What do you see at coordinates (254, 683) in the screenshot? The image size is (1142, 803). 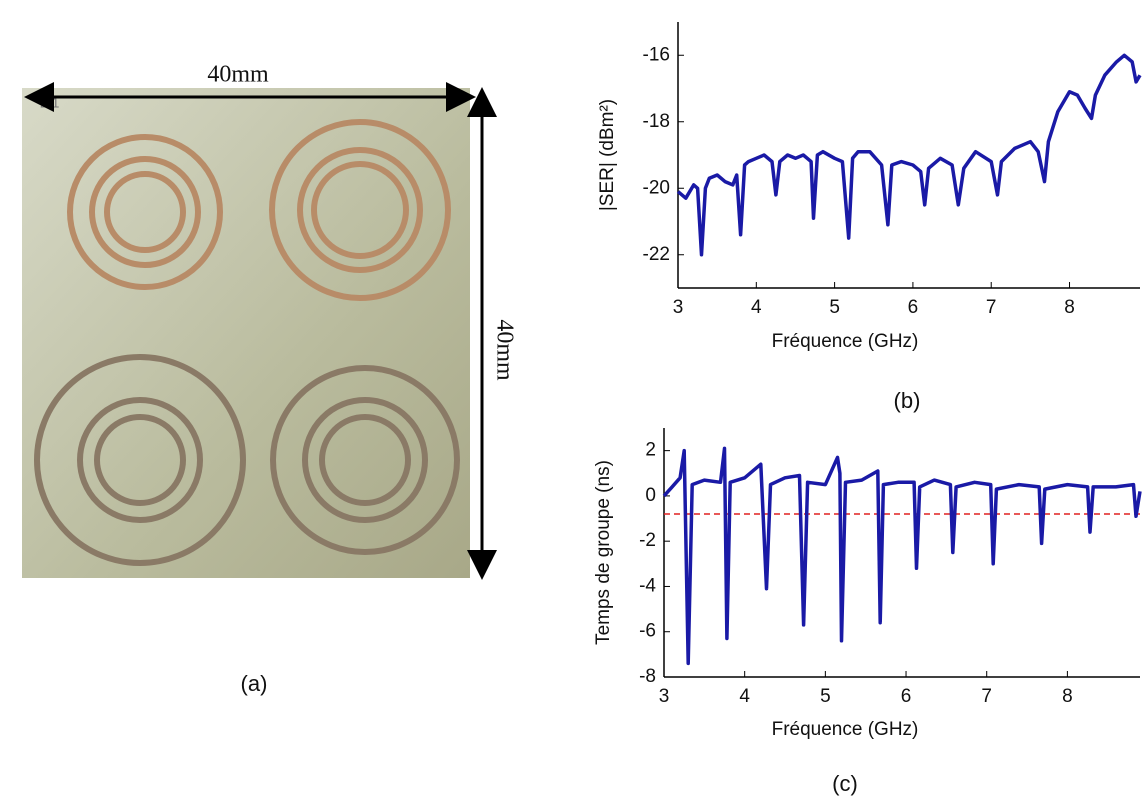 I see `caption: (a)` at bounding box center [254, 683].